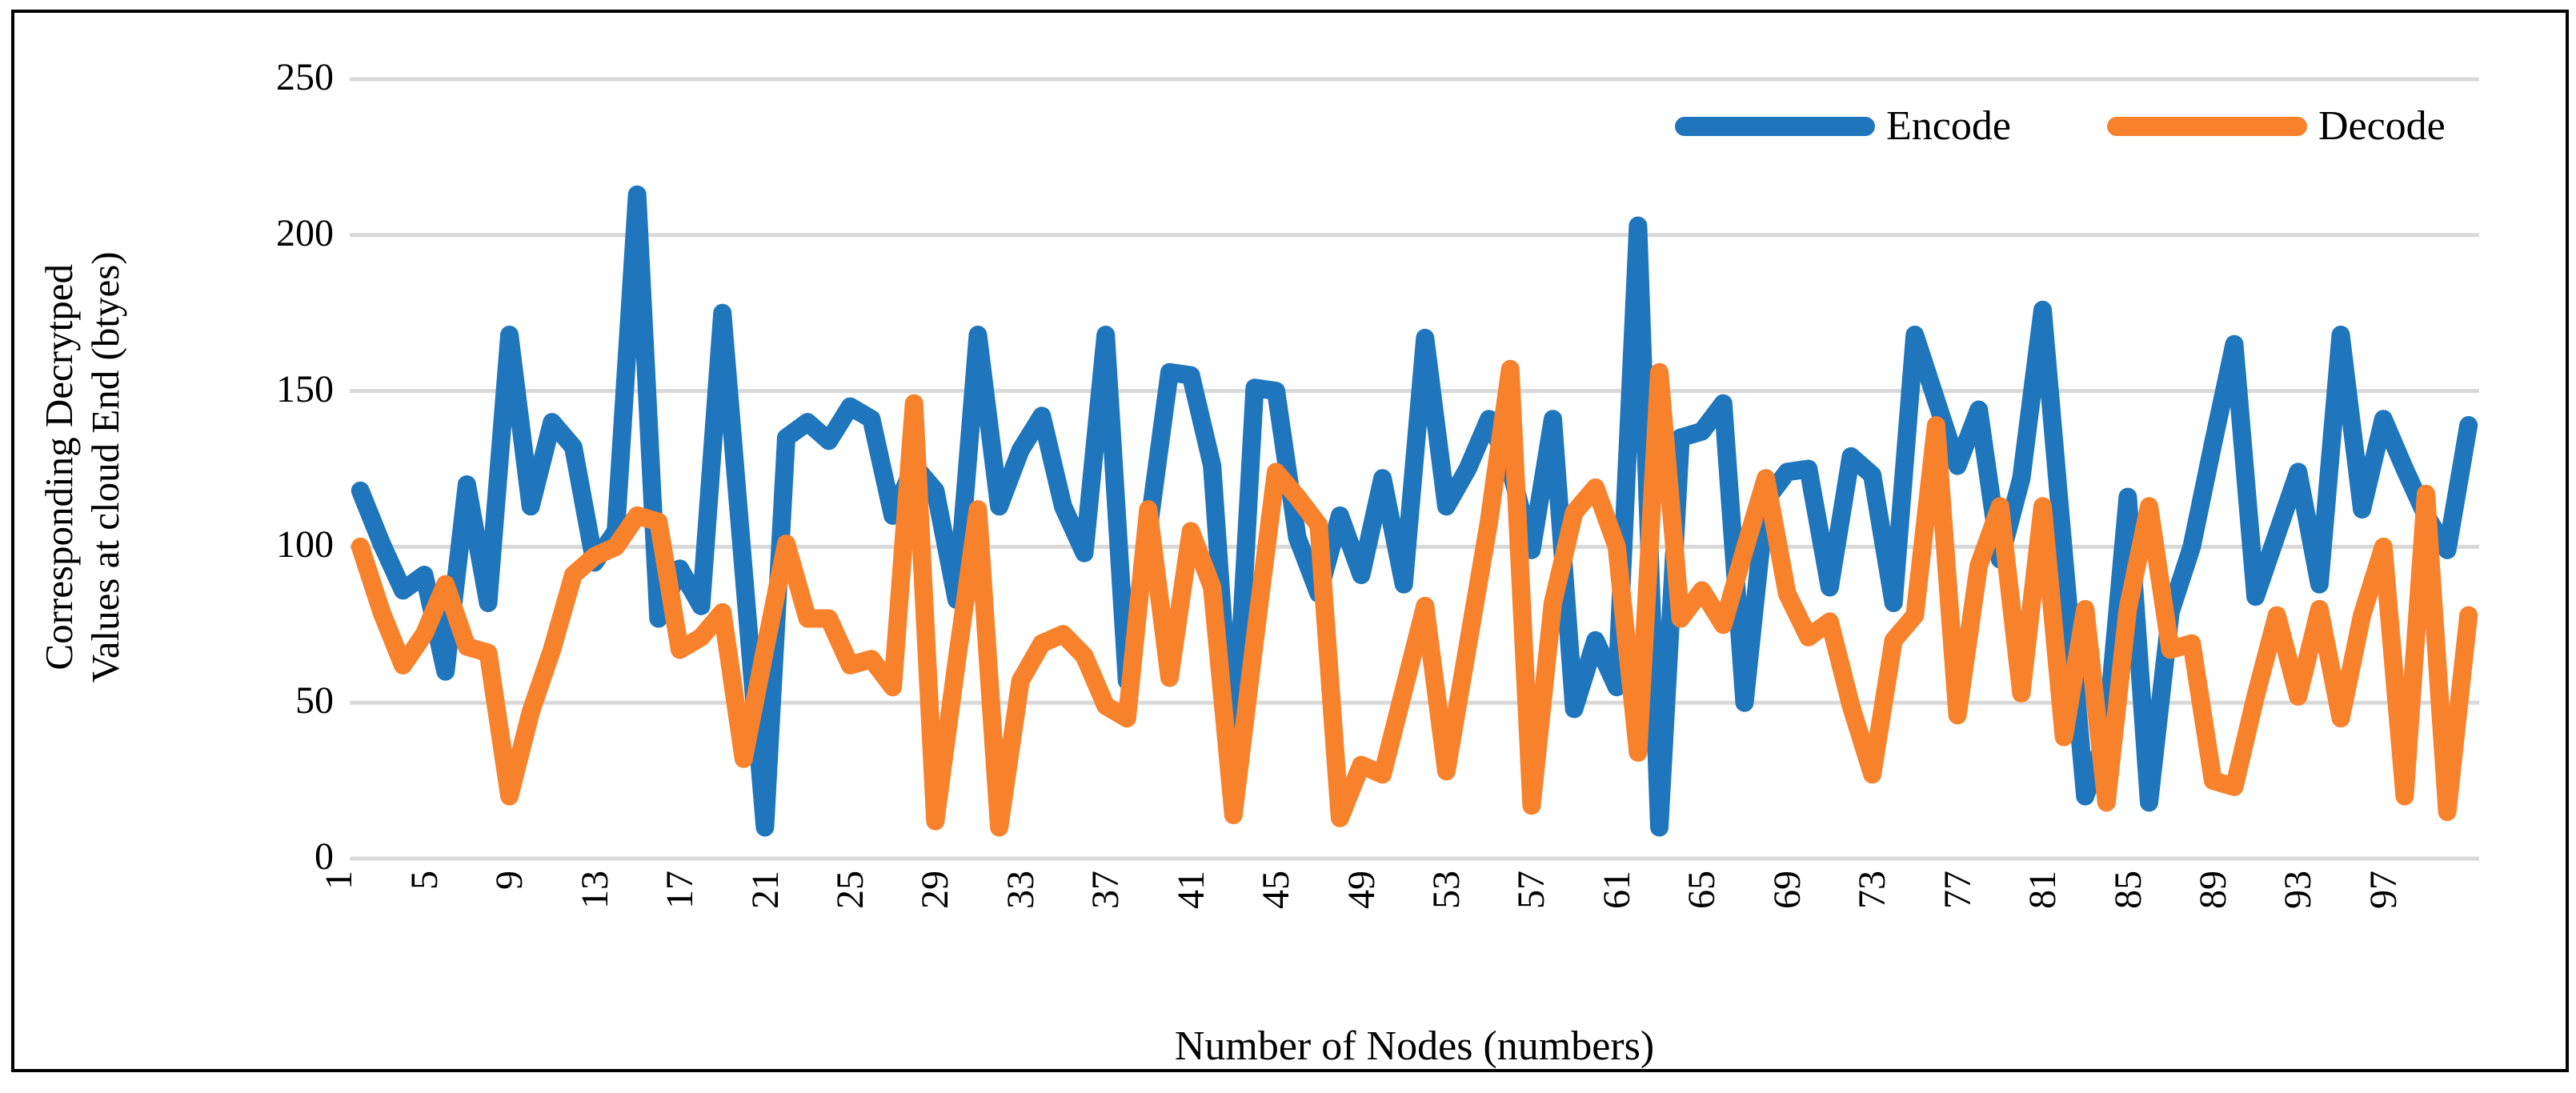  What do you see at coordinates (1957, 890) in the screenshot?
I see `x-tick-label: 77` at bounding box center [1957, 890].